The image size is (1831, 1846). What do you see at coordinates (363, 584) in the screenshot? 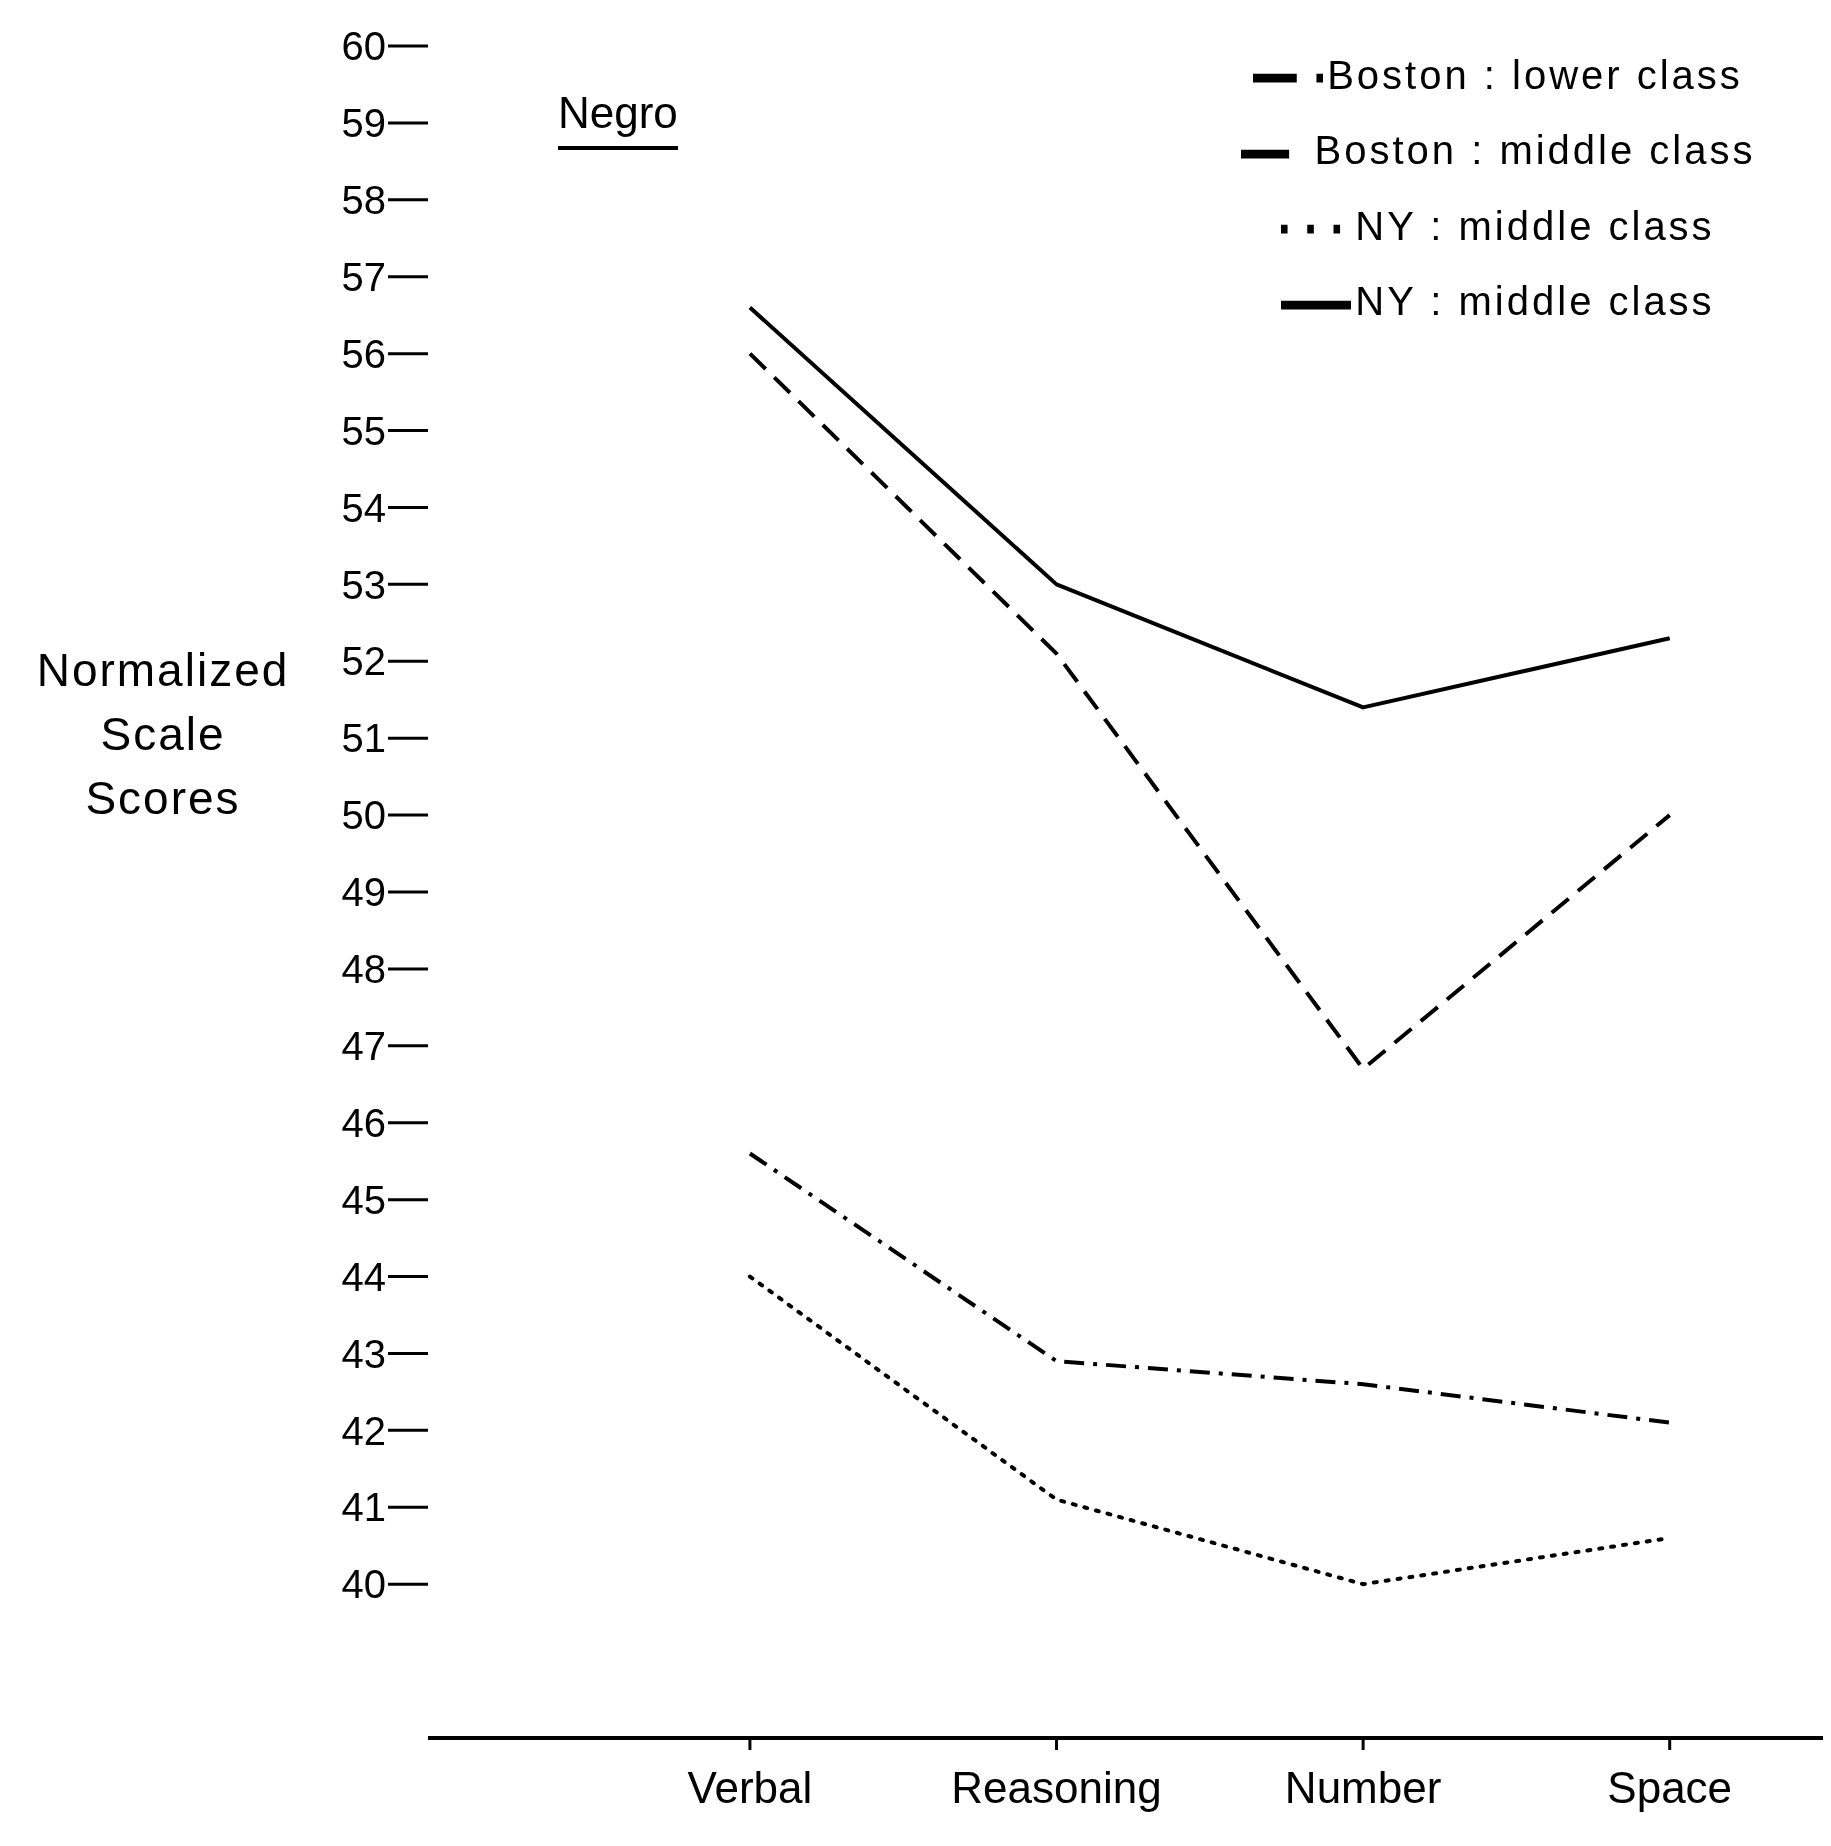
I see `y-tick-label: 53` at bounding box center [363, 584].